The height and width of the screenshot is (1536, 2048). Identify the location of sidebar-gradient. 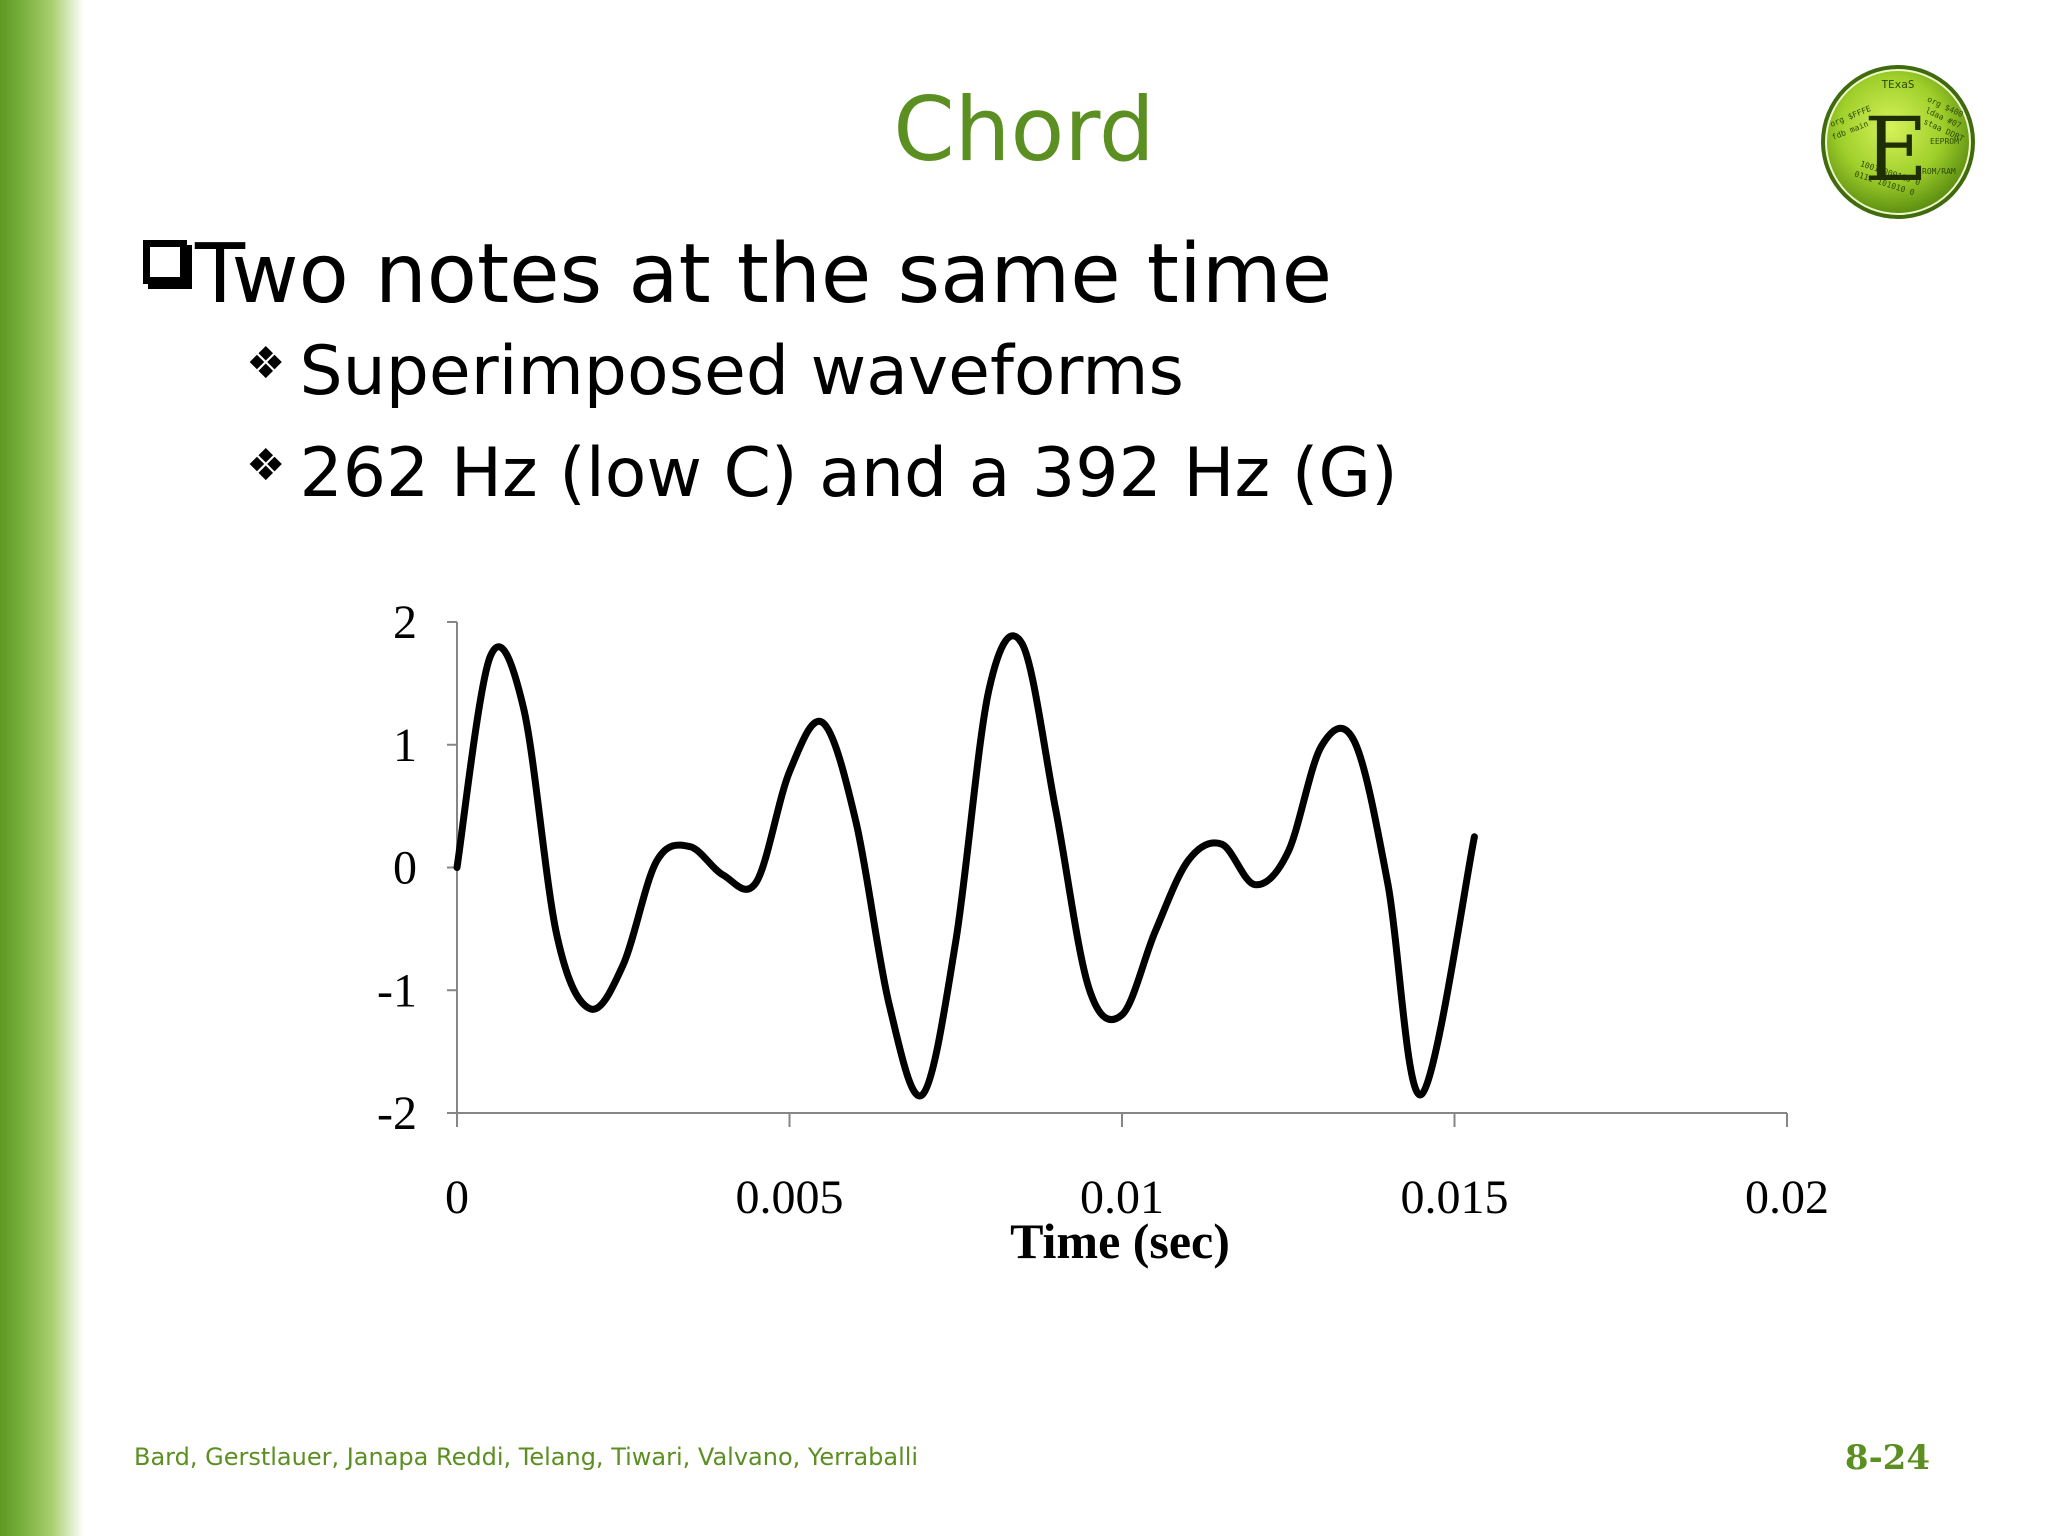
(42, 768).